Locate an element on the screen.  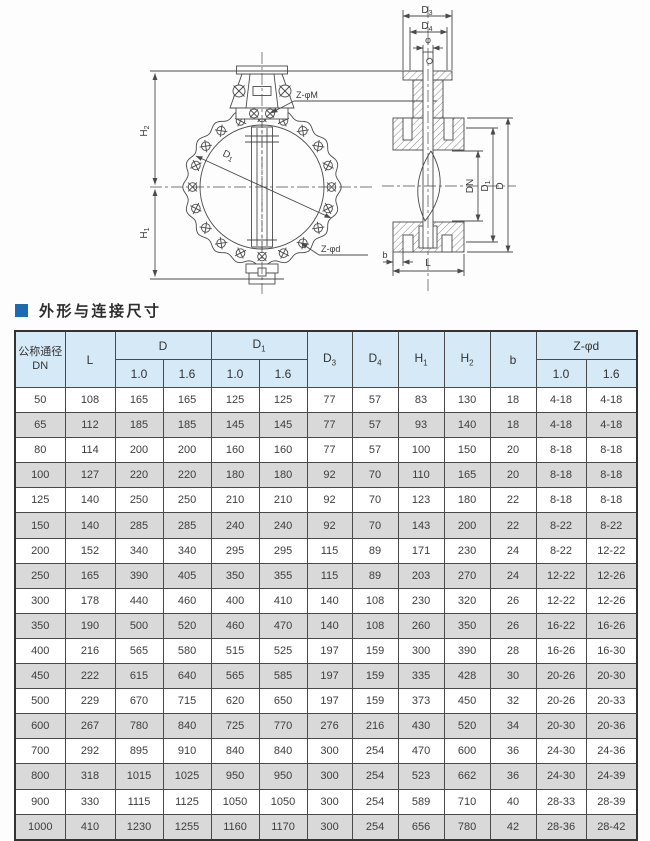
table-cell: 390 is located at coordinates (139, 575).